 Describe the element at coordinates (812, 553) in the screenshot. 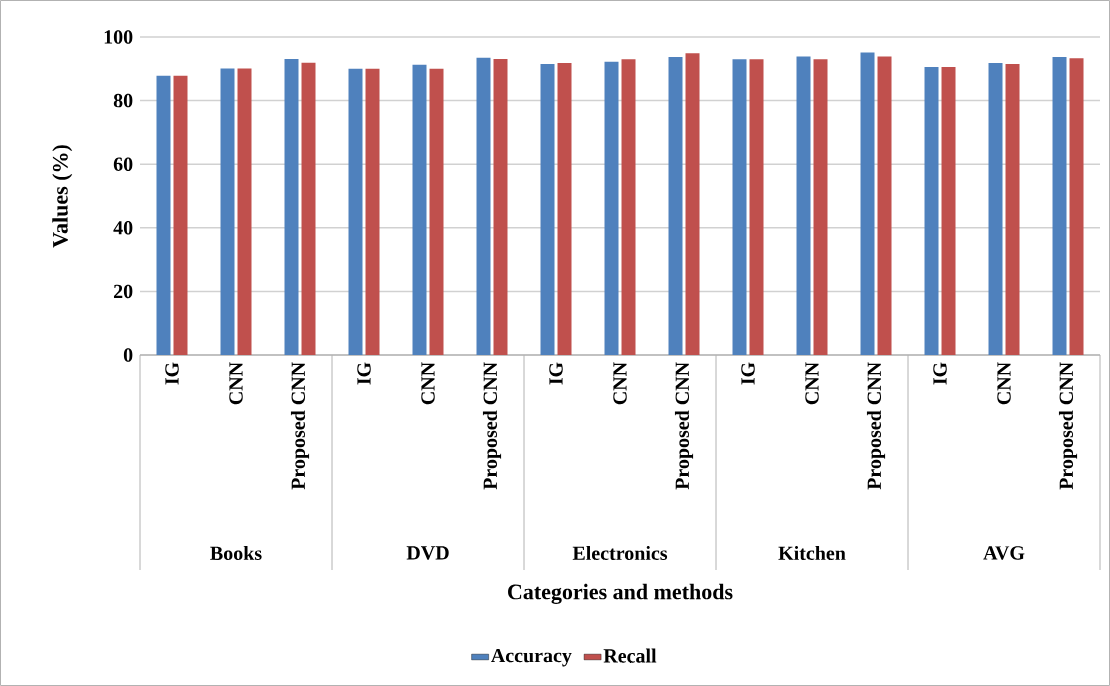

I see `text: Kitchen` at that location.